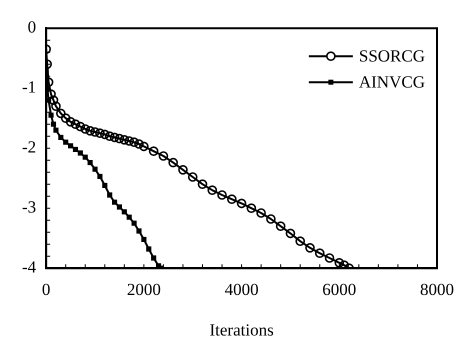 The height and width of the screenshot is (353, 474). I want to click on x-tick-label: 6000, so click(339, 289).